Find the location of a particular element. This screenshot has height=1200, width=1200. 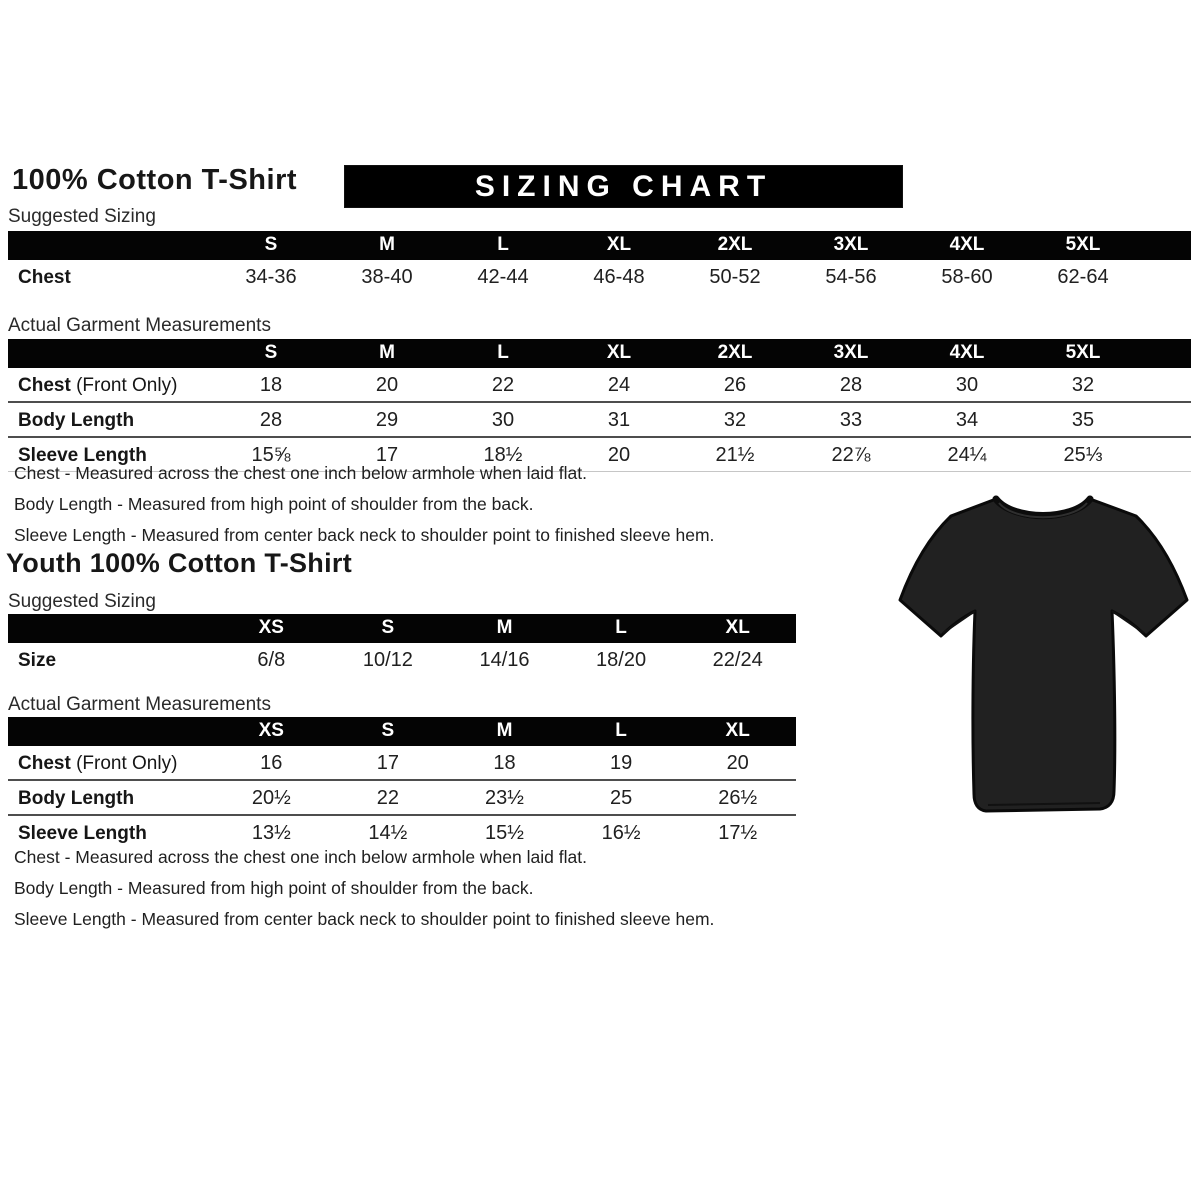

adult-title: 100% Cotton T-Shirt is located at coordinates (155, 180).